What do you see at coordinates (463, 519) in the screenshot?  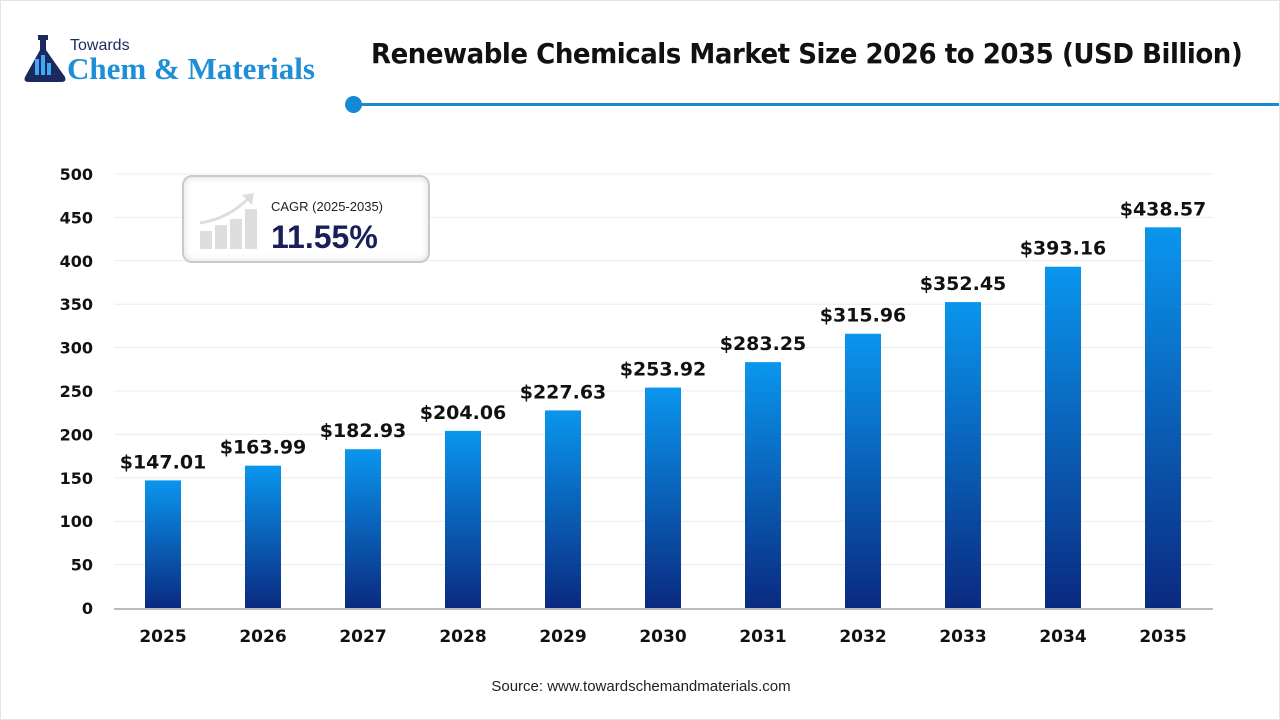 I see `bar-2028` at bounding box center [463, 519].